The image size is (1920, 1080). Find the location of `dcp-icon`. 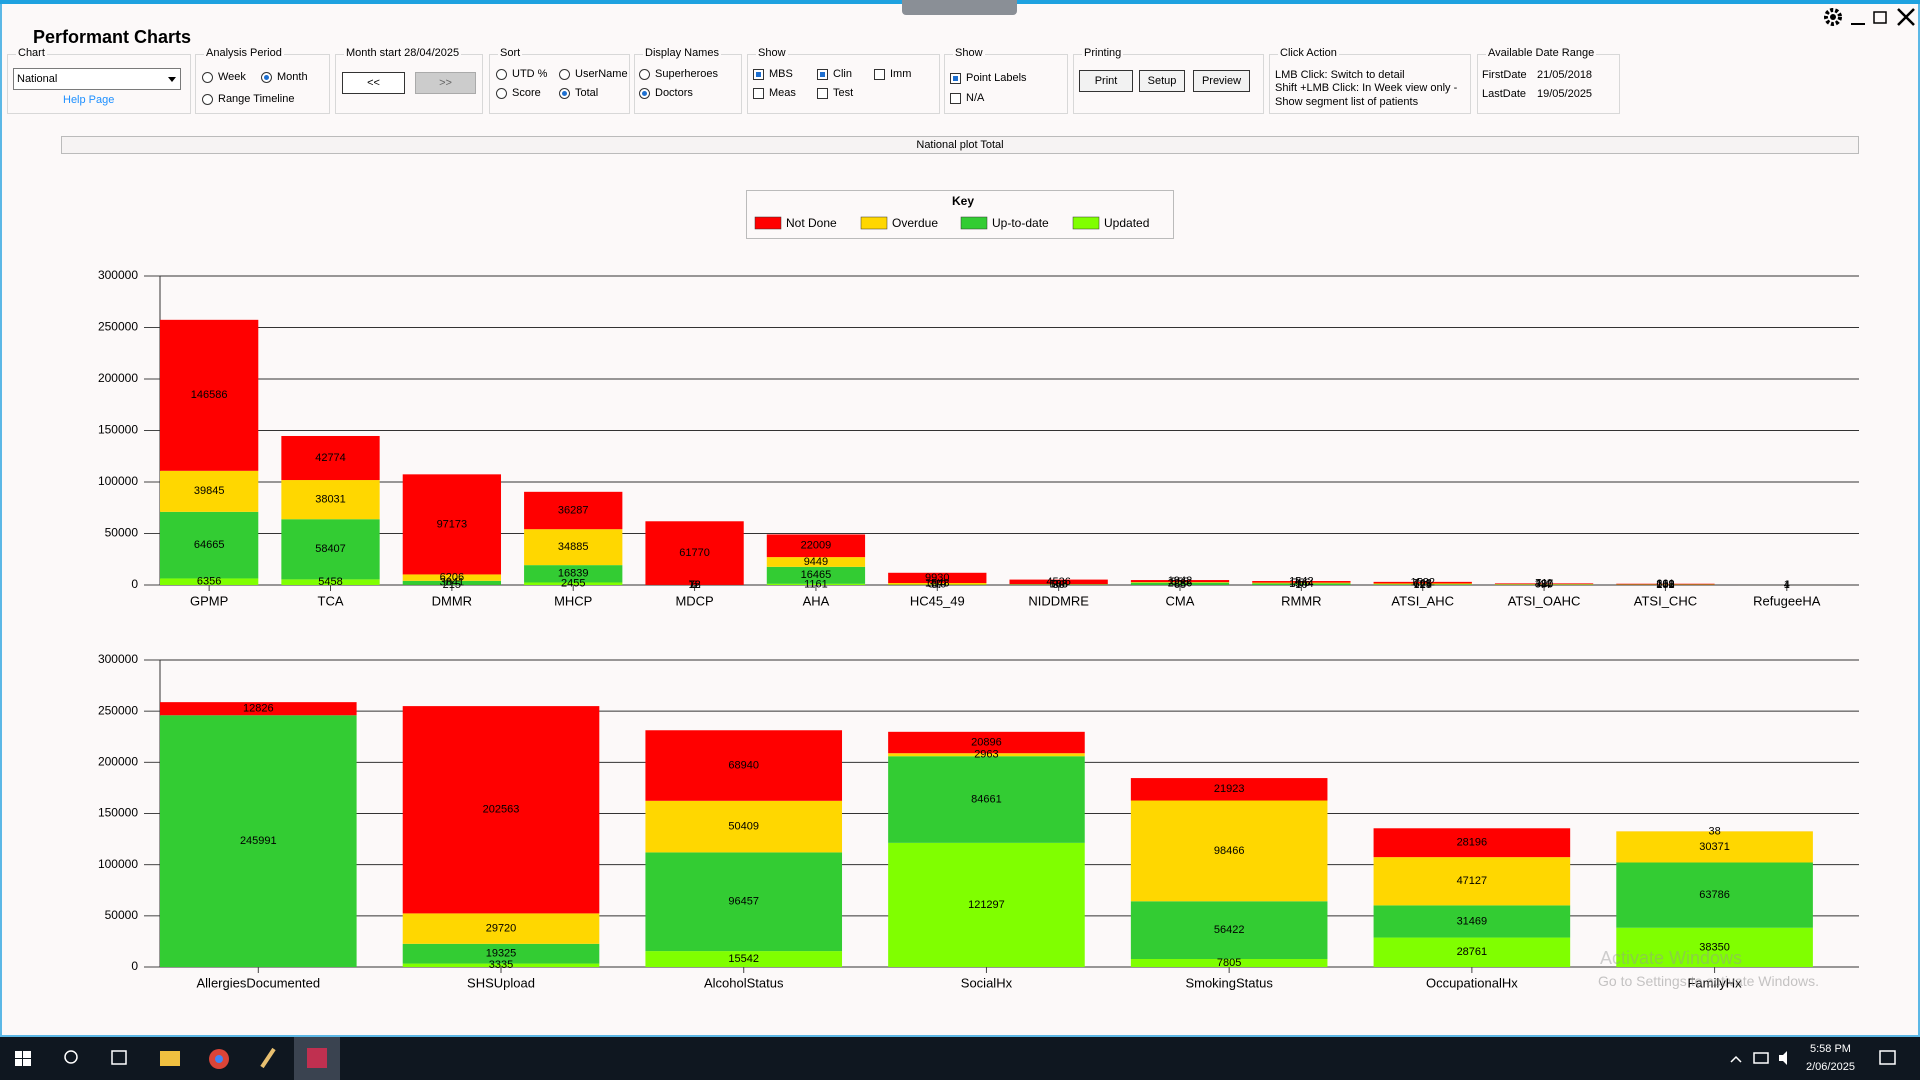

dcp-icon is located at coordinates (317, 1058).